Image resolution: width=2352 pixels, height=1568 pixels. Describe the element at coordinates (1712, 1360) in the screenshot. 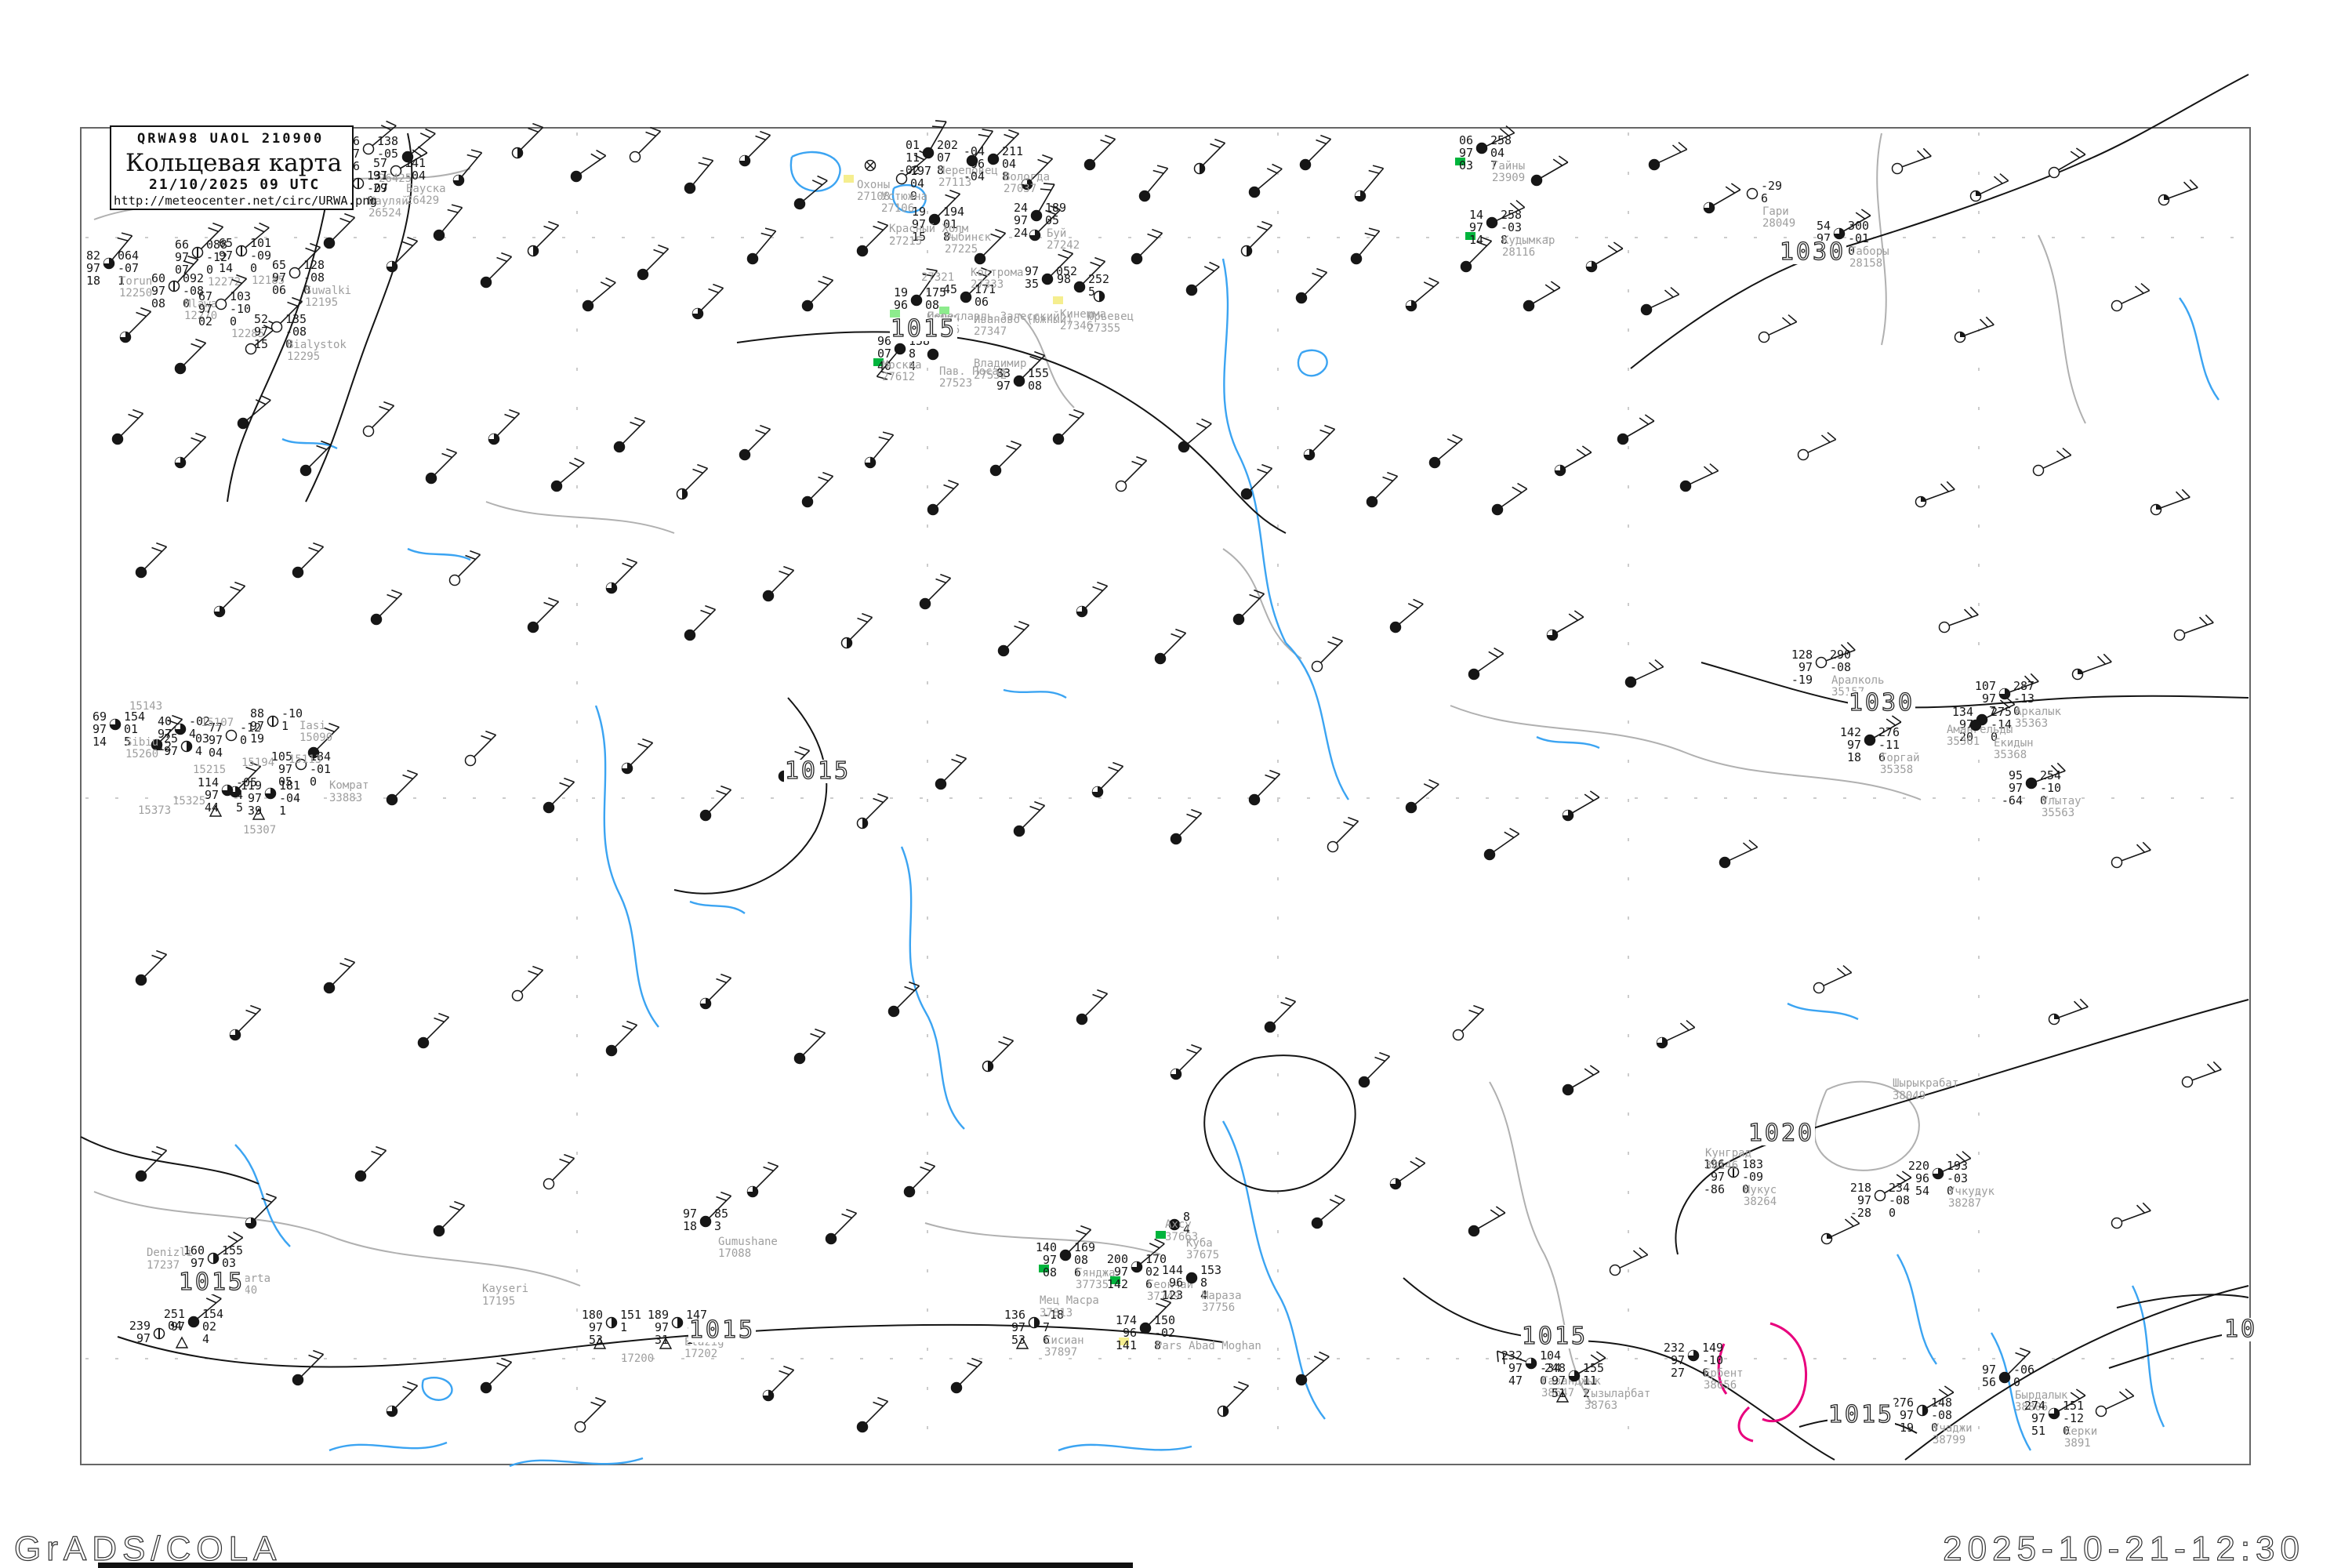

I see `station-value-right: -10` at that location.